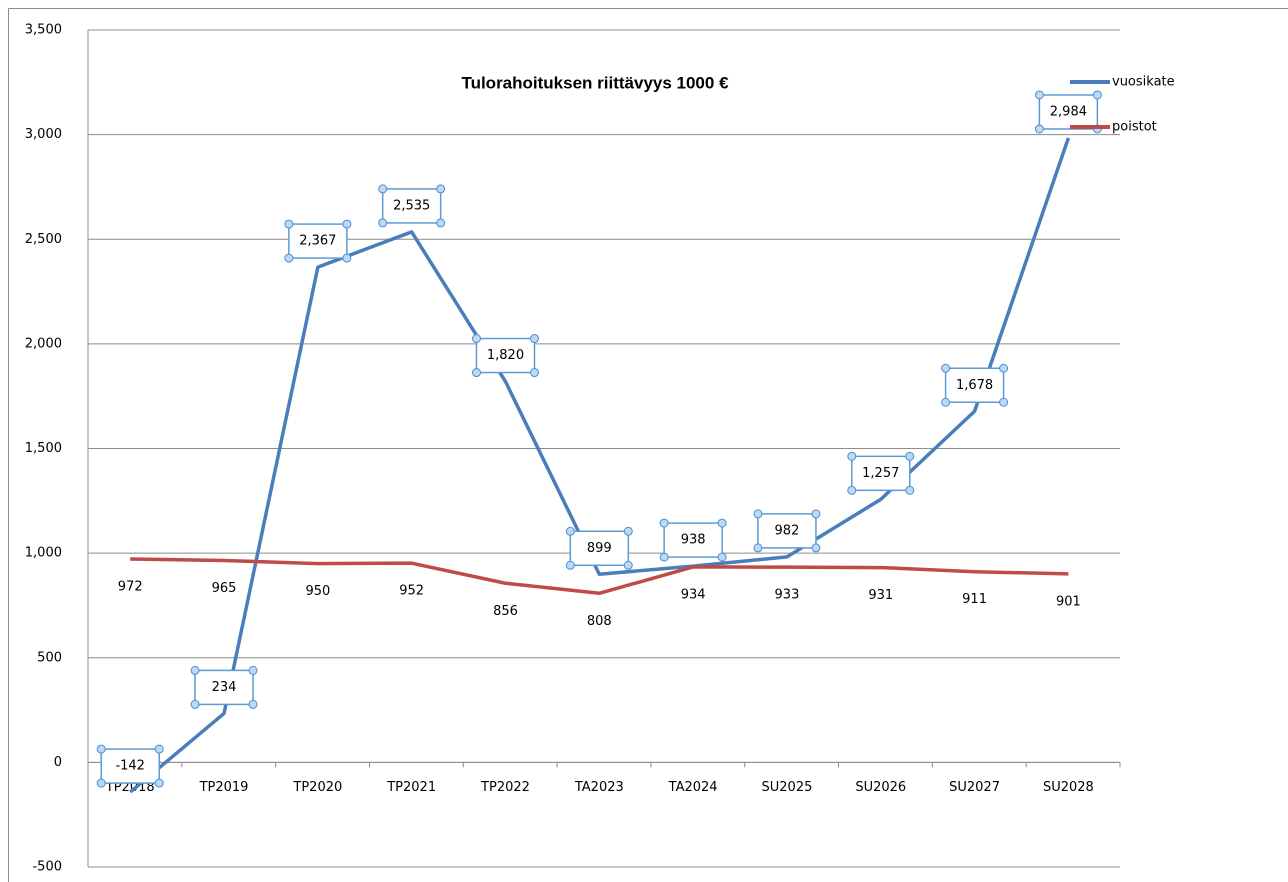  Describe the element at coordinates (43, 448) in the screenshot. I see `y-tick-label: 1,500` at that location.